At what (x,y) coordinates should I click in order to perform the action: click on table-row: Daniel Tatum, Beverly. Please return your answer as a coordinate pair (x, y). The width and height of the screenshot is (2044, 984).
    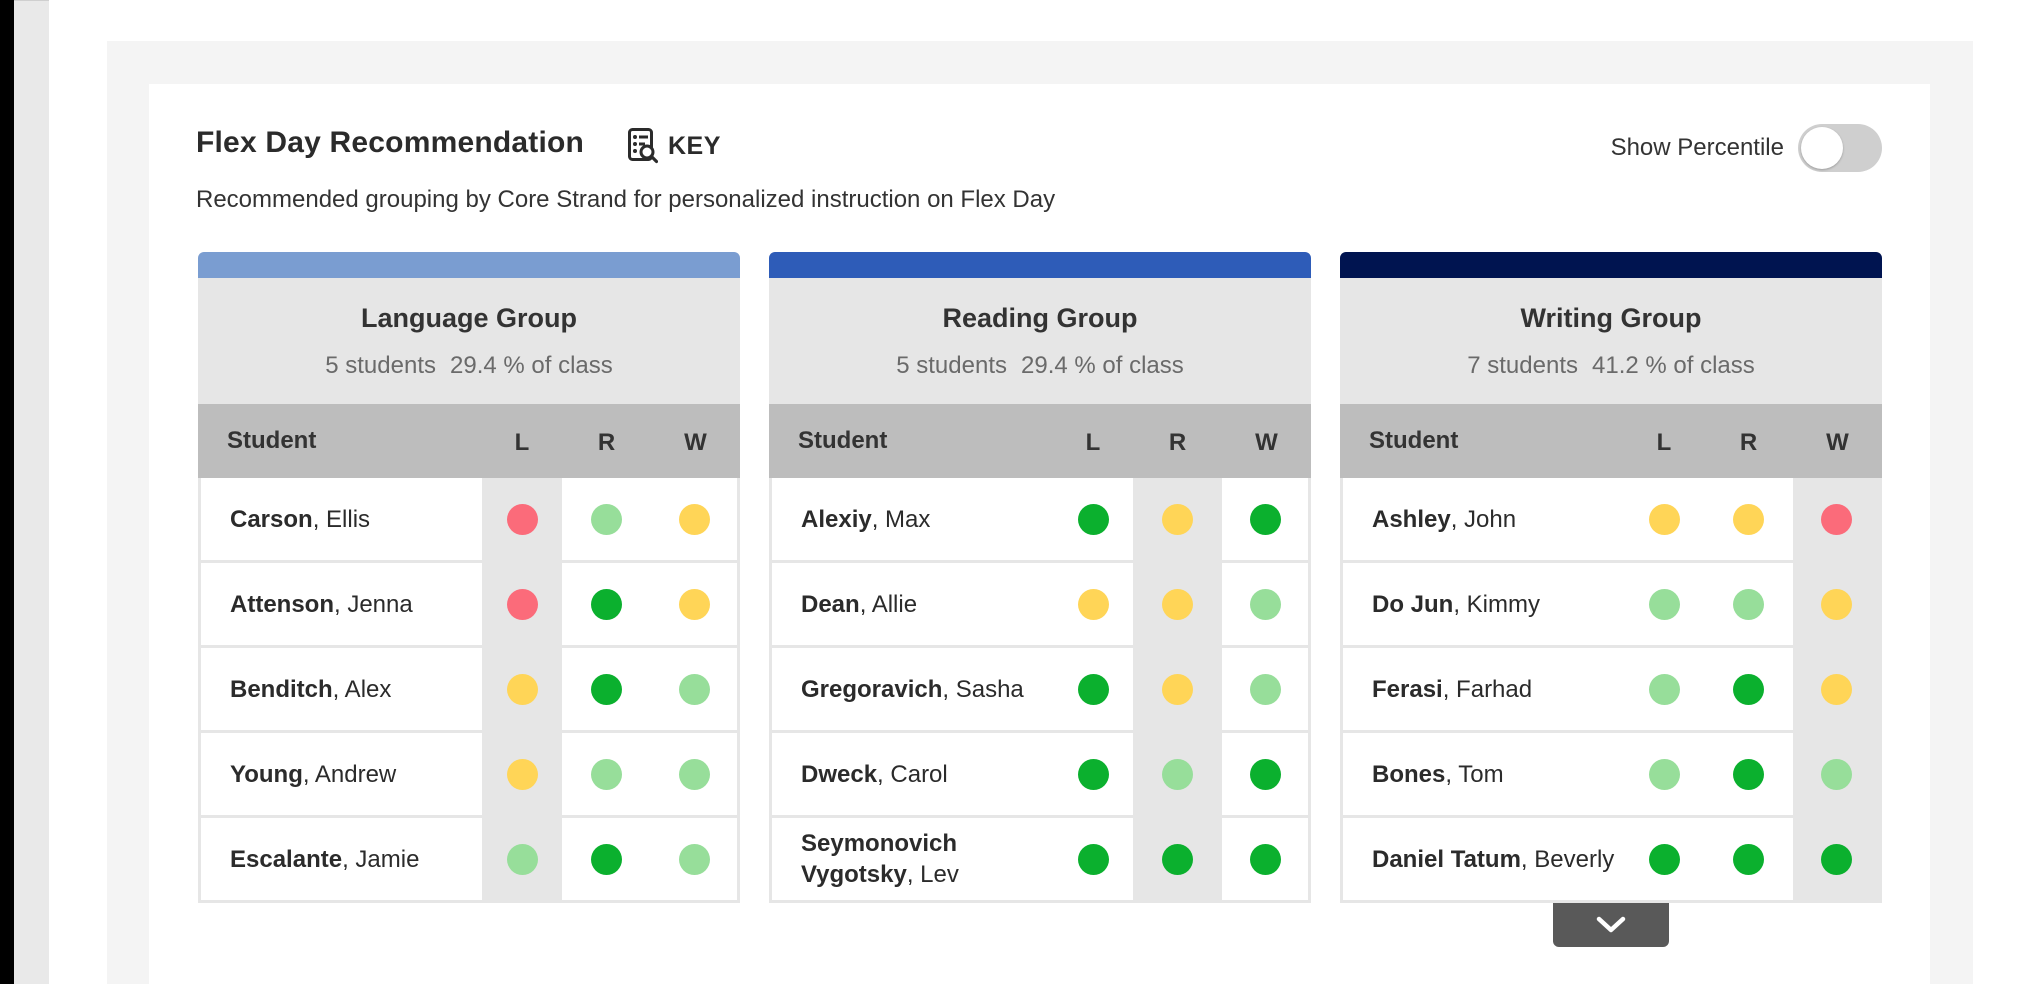
    Looking at the image, I should click on (1611, 860).